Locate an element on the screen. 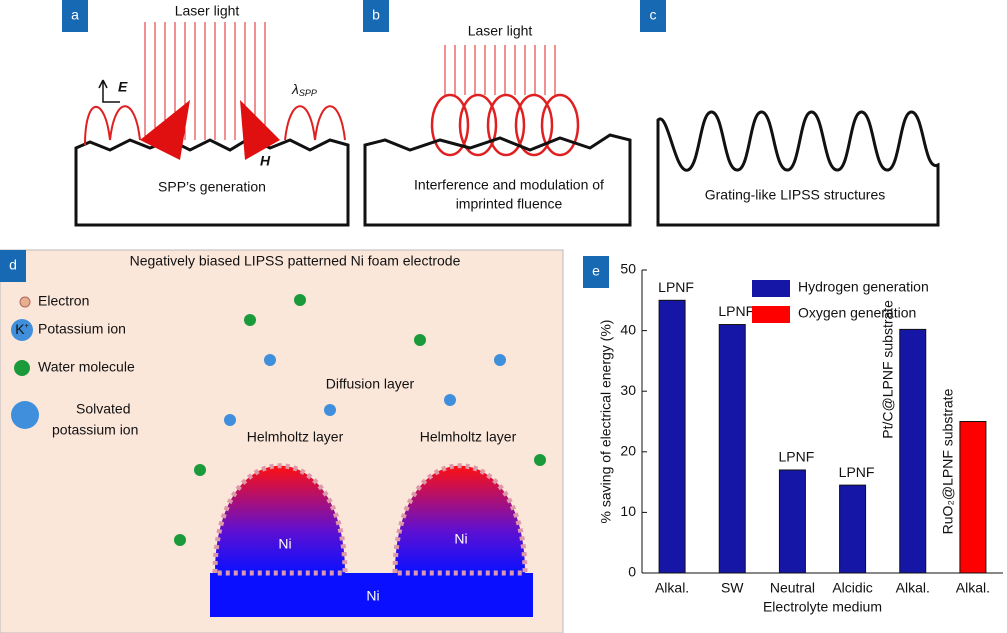  legend-entry: Electron is located at coordinates (63, 301).